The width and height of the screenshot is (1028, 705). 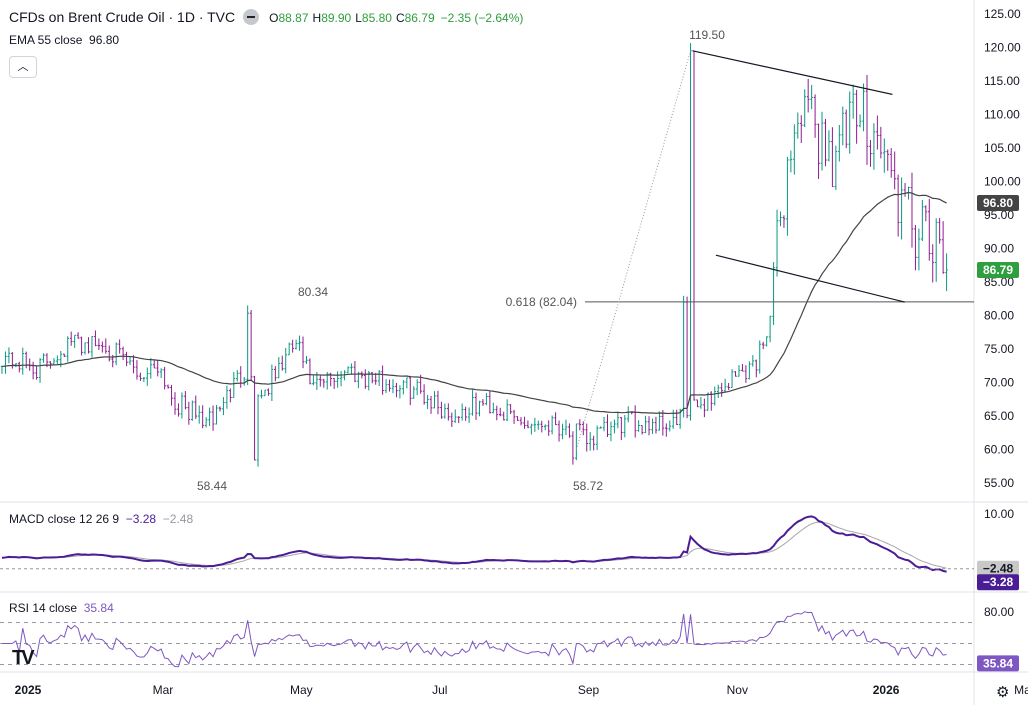 I want to click on price-tick-label: 110.00, so click(x=1002, y=115).